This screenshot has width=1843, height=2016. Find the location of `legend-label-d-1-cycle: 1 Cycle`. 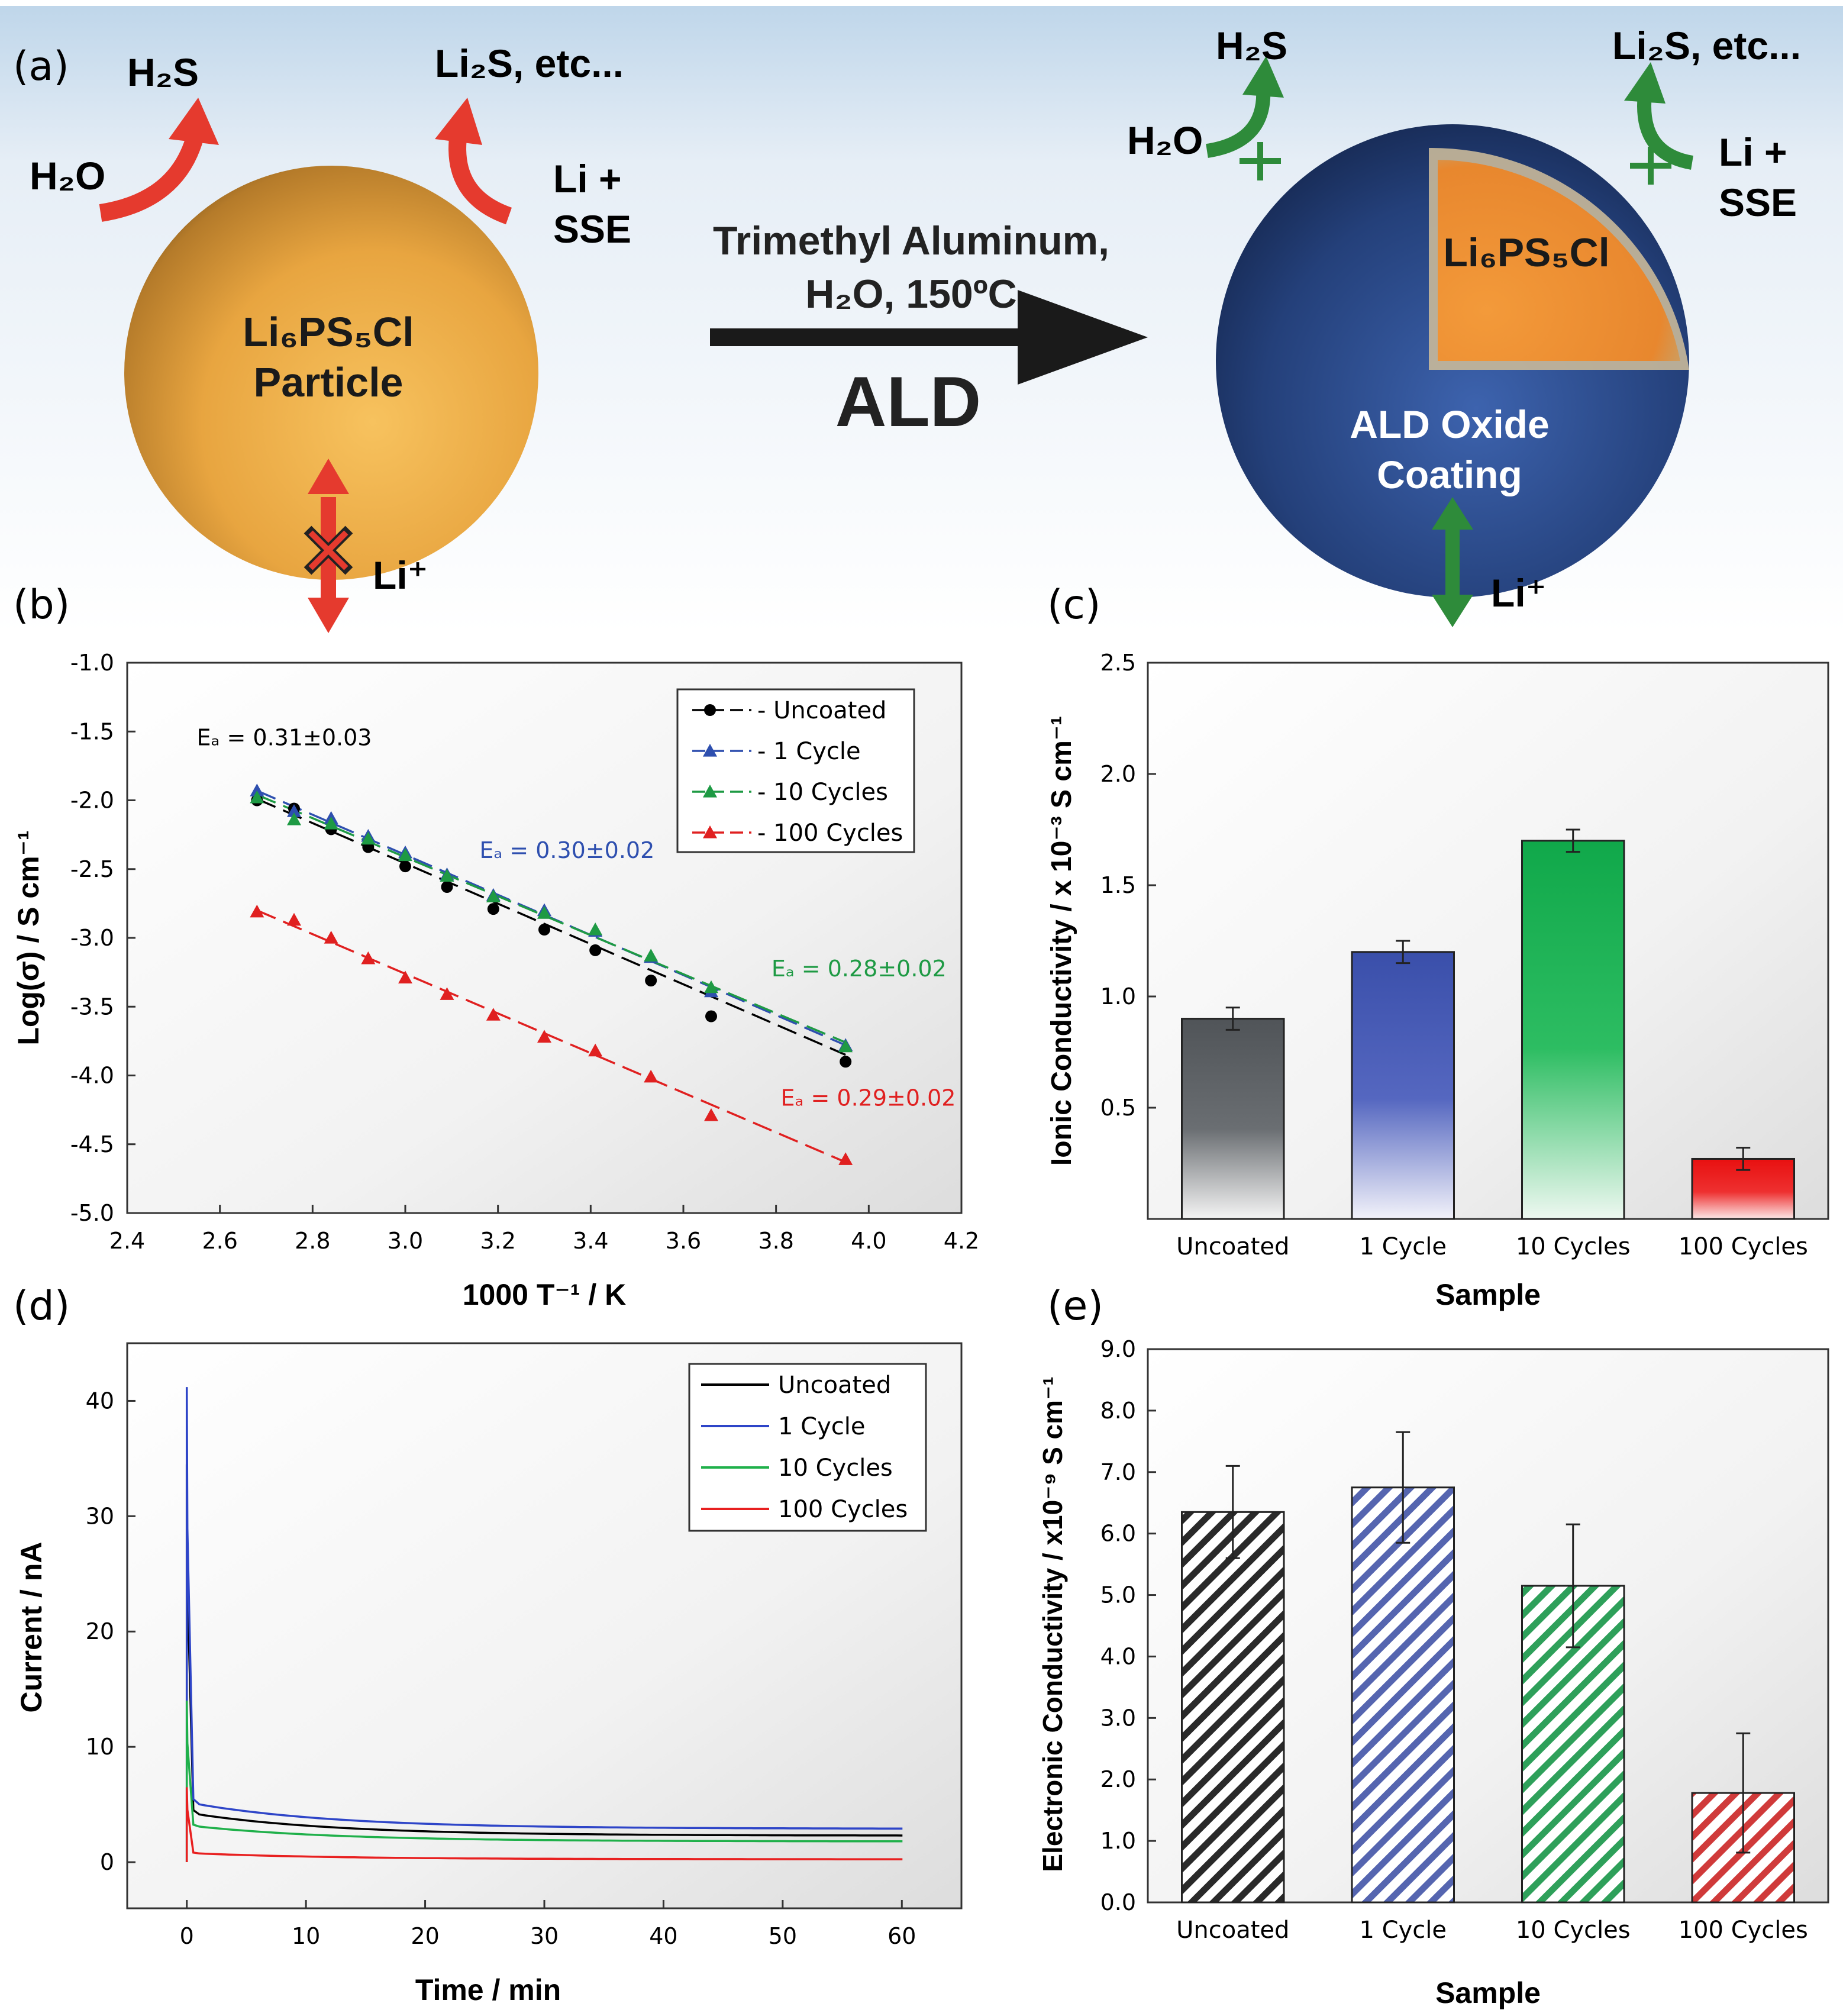

legend-label-d-1-cycle: 1 Cycle is located at coordinates (822, 1426).